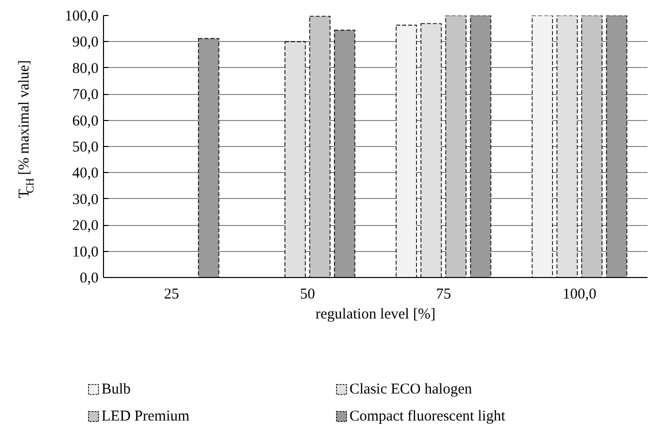  I want to click on y-tick-label: 40,0, so click(85, 174).